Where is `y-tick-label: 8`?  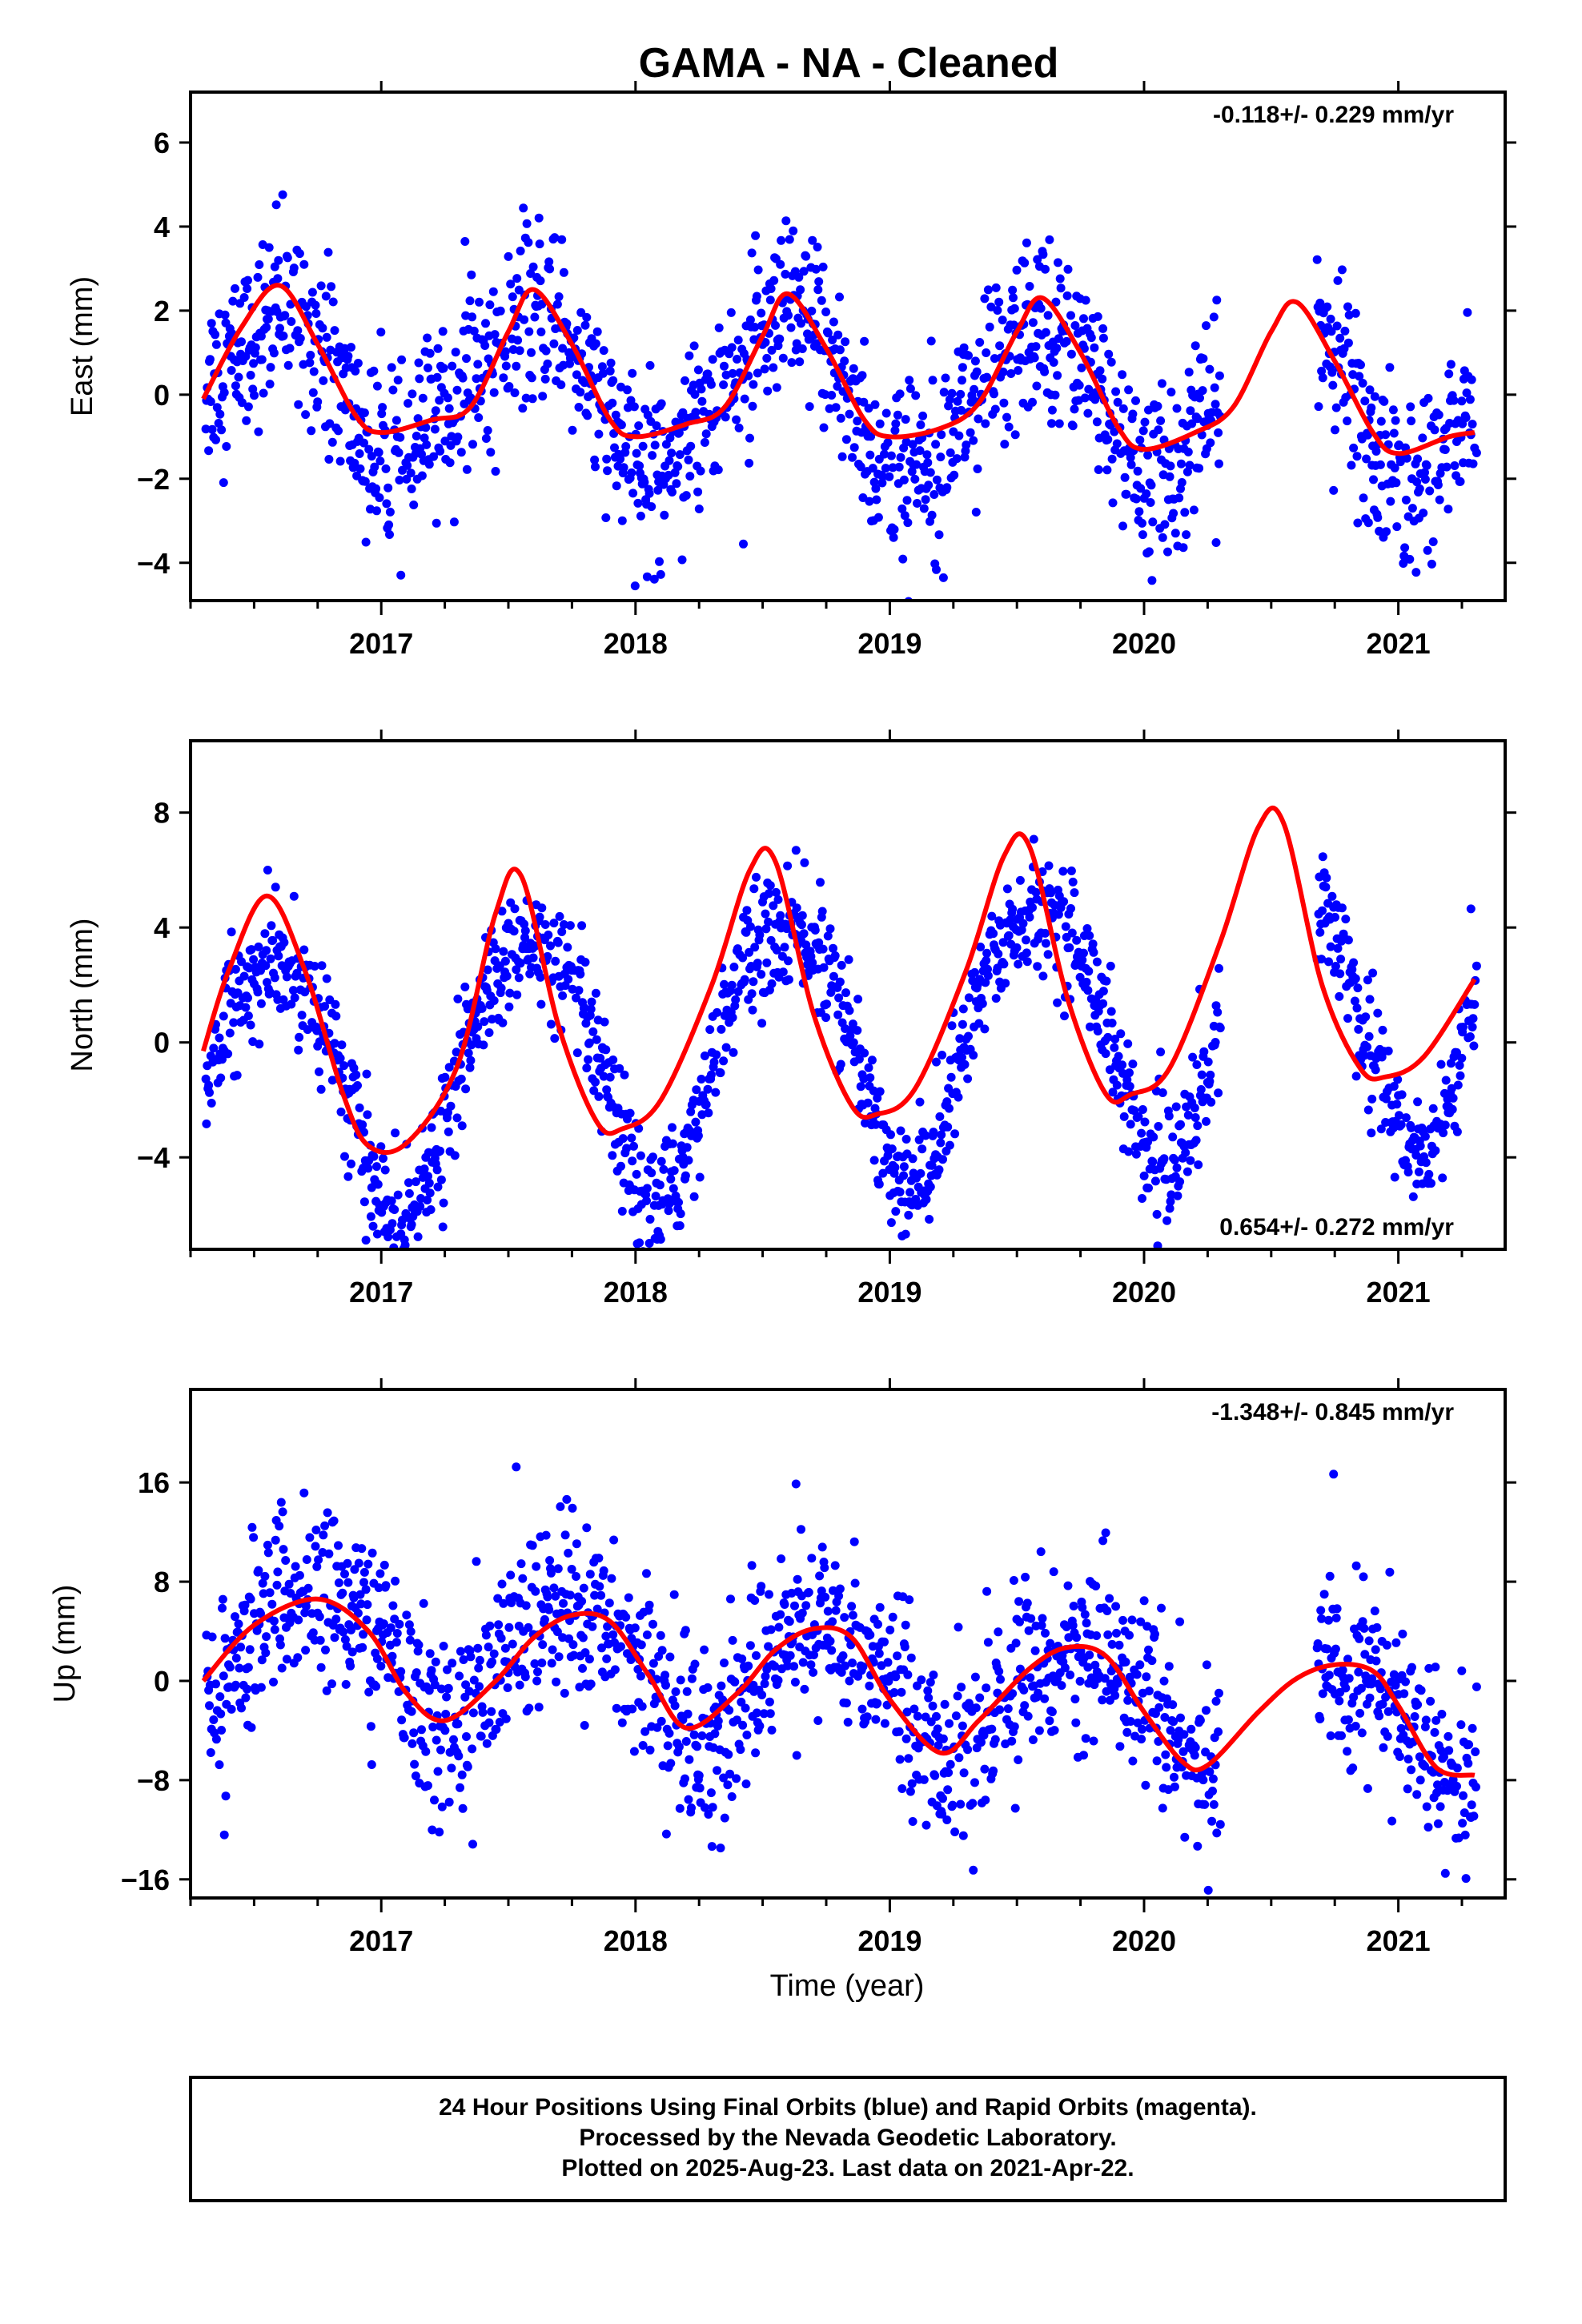
y-tick-label: 8 is located at coordinates (162, 813).